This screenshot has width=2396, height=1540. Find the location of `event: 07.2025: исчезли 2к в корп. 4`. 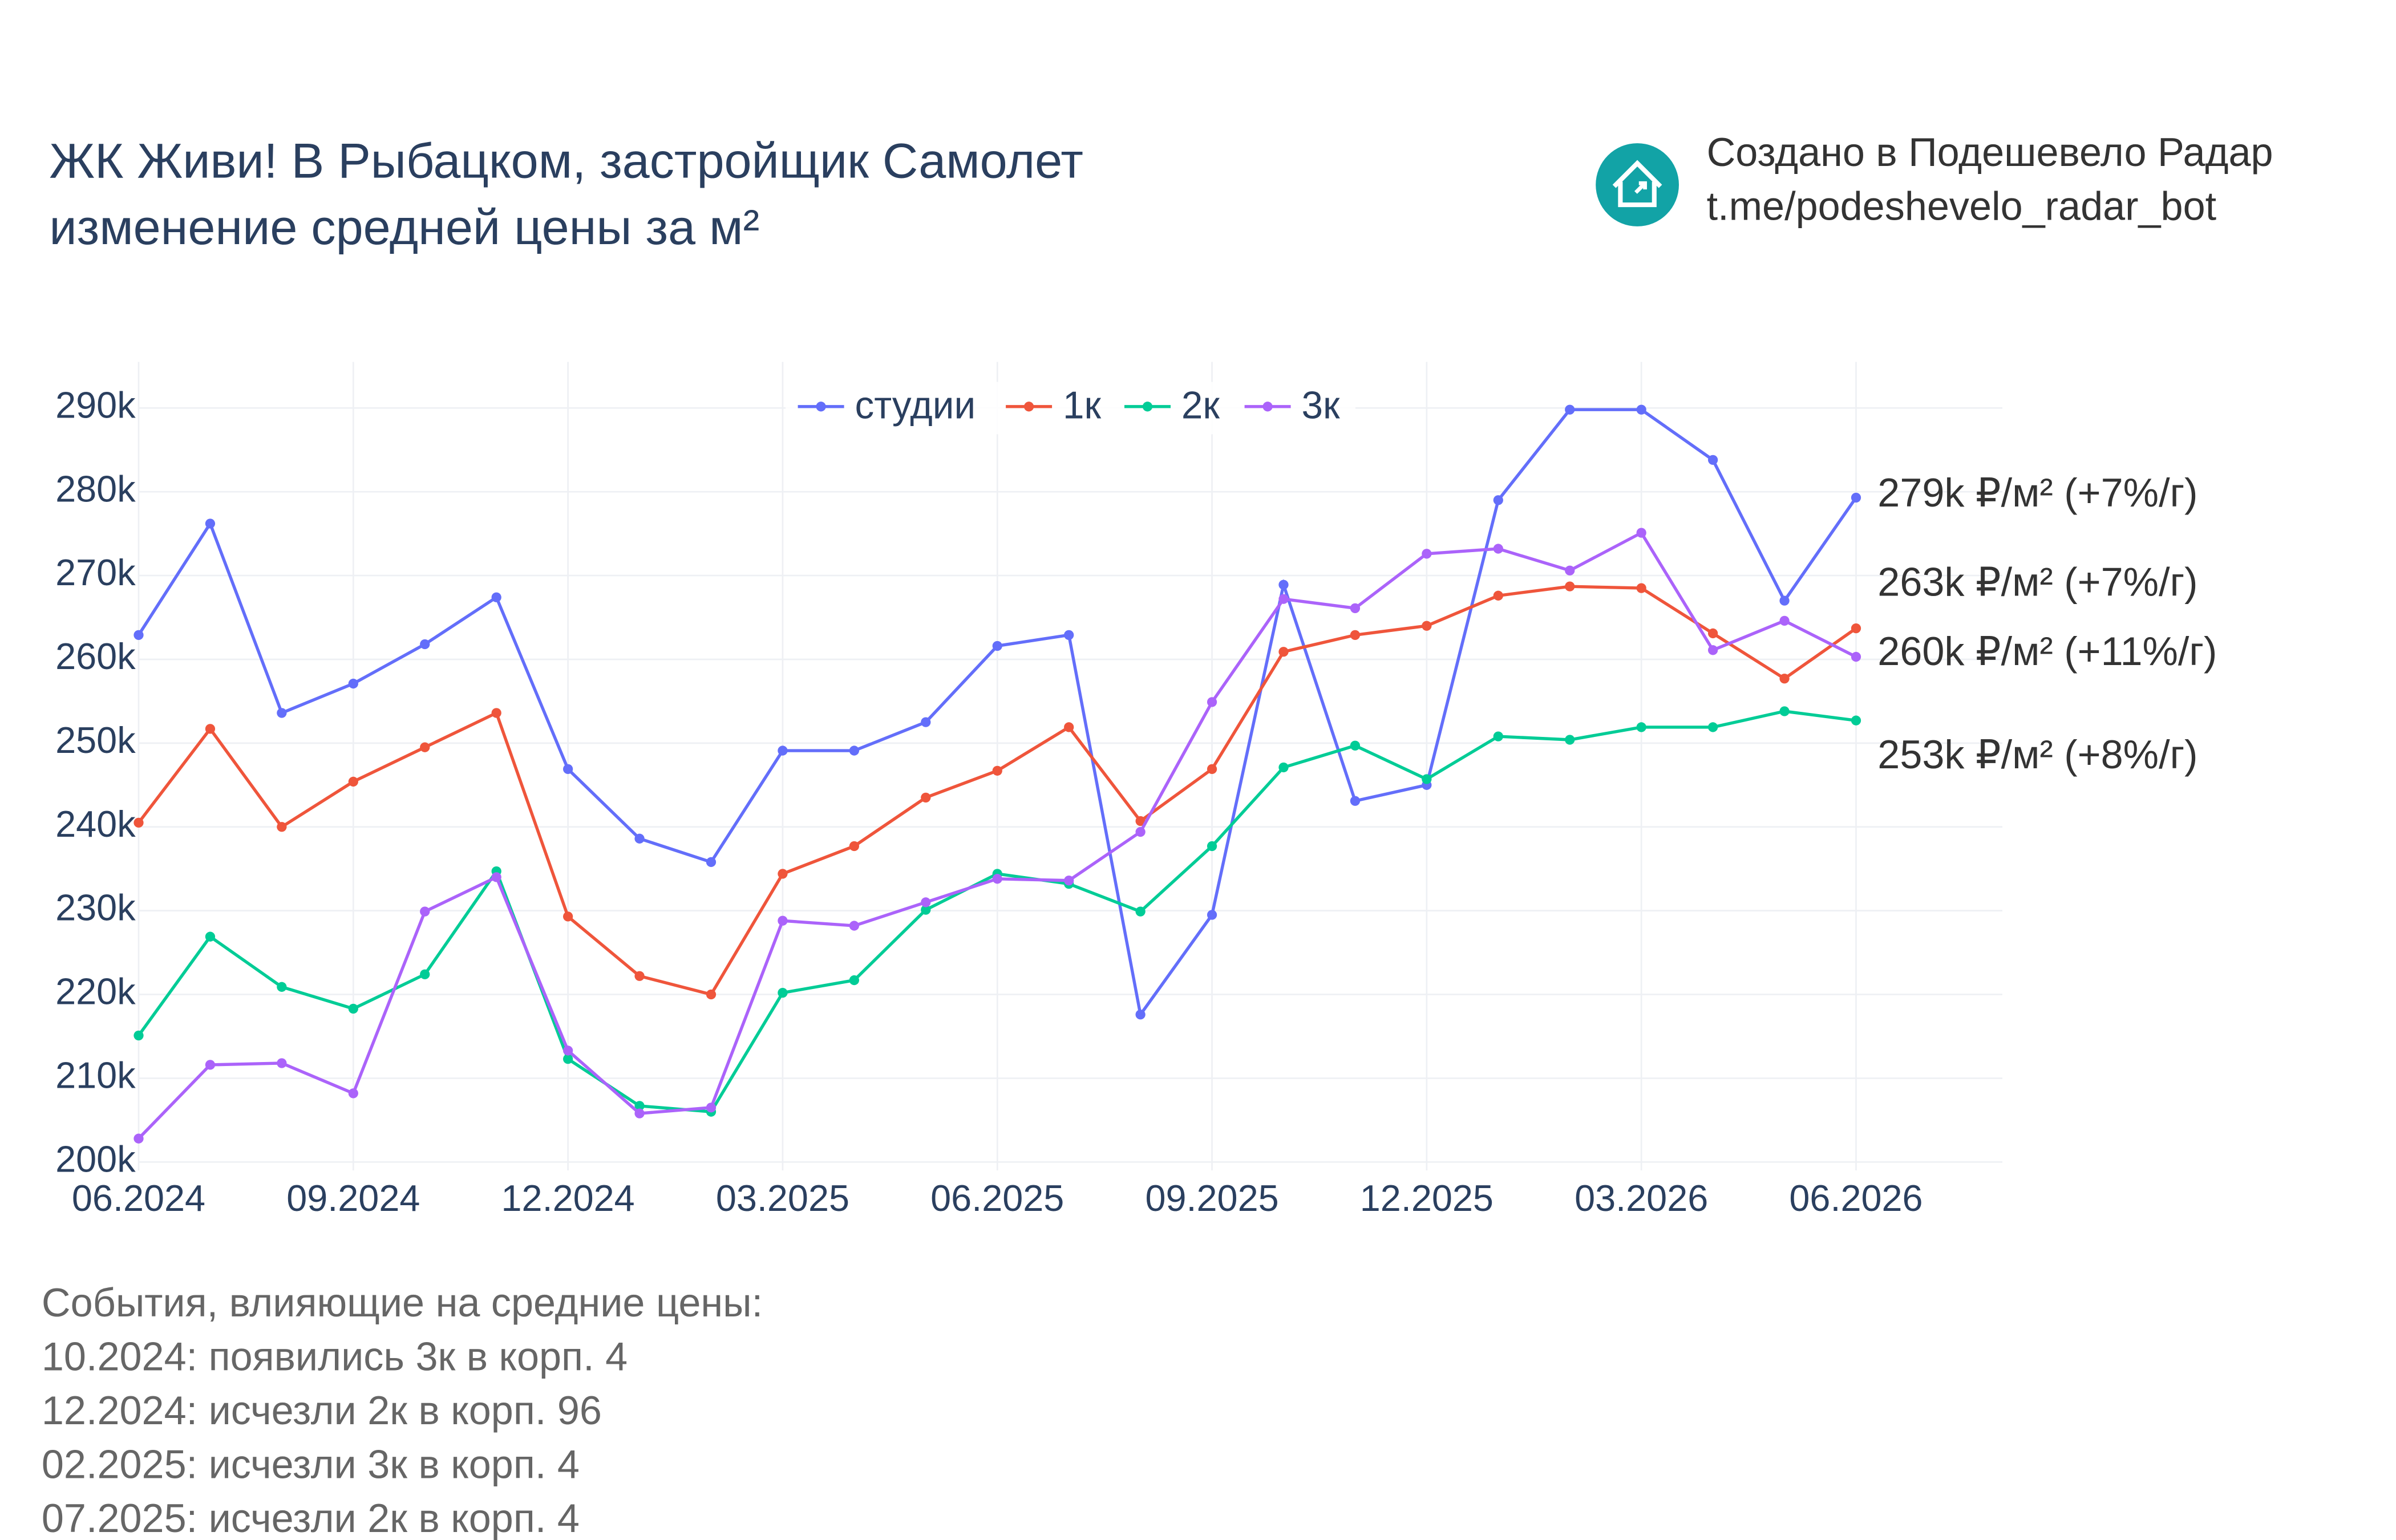

event: 07.2025: исчезли 2к в корп. 4 is located at coordinates (311, 1518).